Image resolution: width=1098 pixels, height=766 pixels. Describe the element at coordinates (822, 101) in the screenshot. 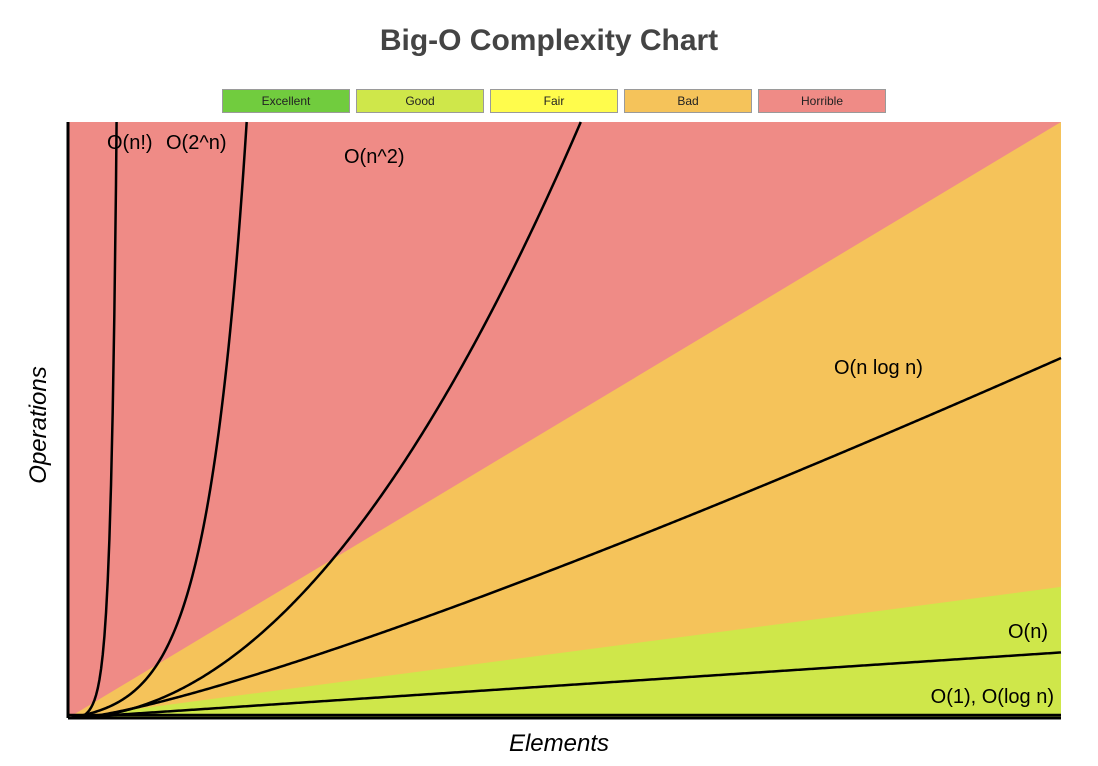

I see `legend-horrible: Horrible` at that location.